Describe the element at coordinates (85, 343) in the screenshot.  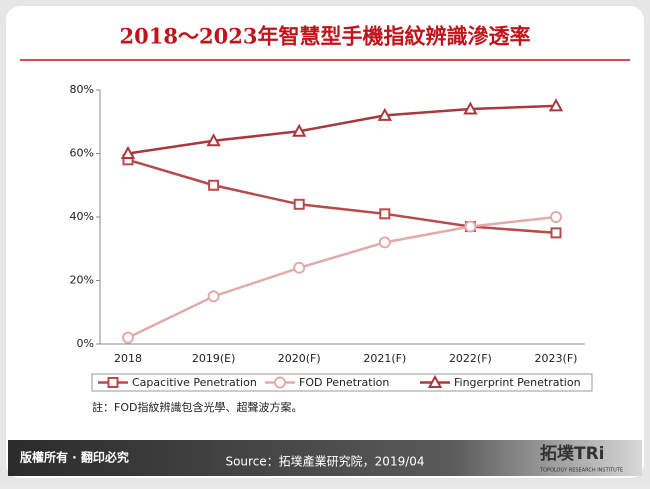
I see `y-tick-label: 0%` at that location.